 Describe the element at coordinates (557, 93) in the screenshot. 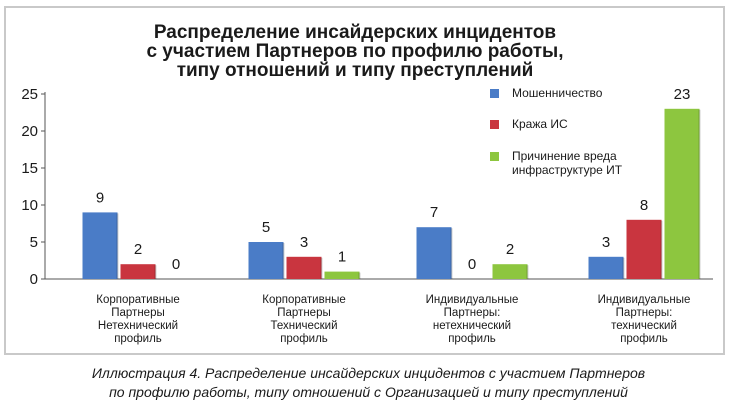

I see `legend-label: Мошенничество` at that location.